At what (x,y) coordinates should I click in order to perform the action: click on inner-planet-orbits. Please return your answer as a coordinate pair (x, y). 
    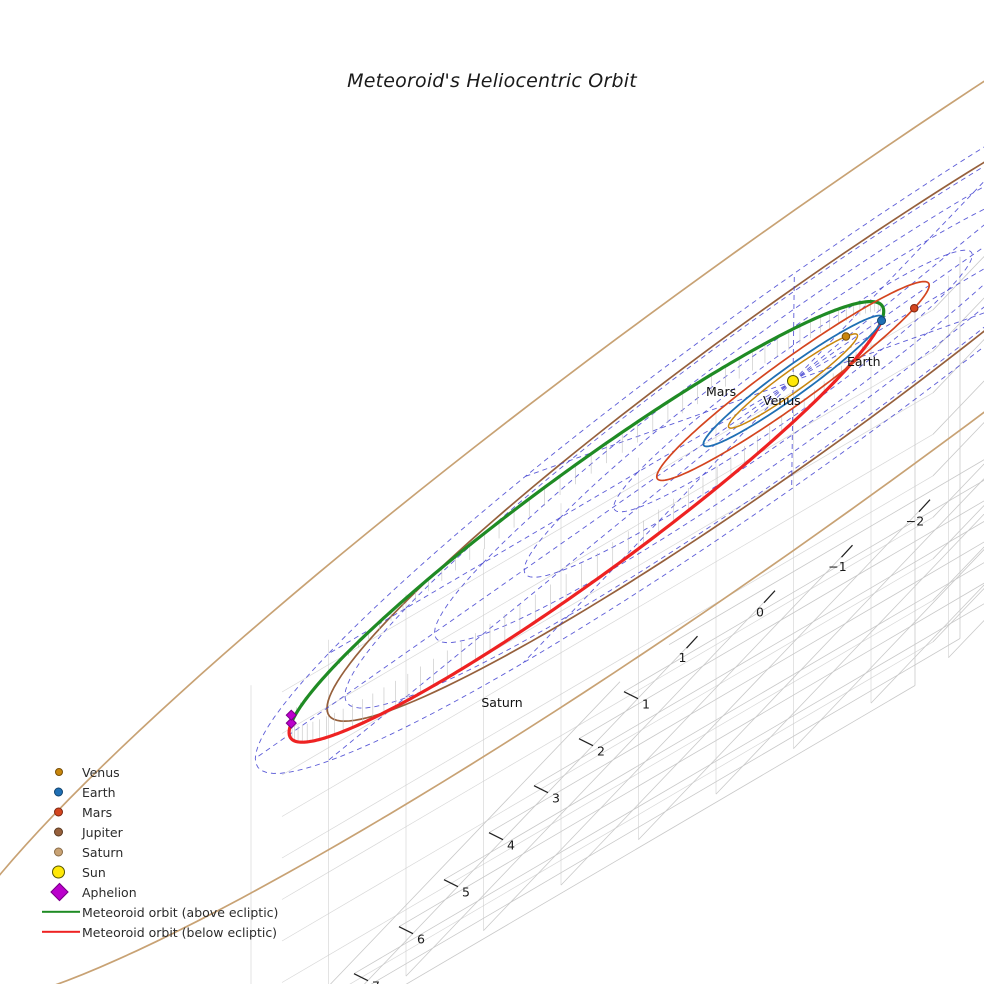
    Looking at the image, I should click on (793, 381).